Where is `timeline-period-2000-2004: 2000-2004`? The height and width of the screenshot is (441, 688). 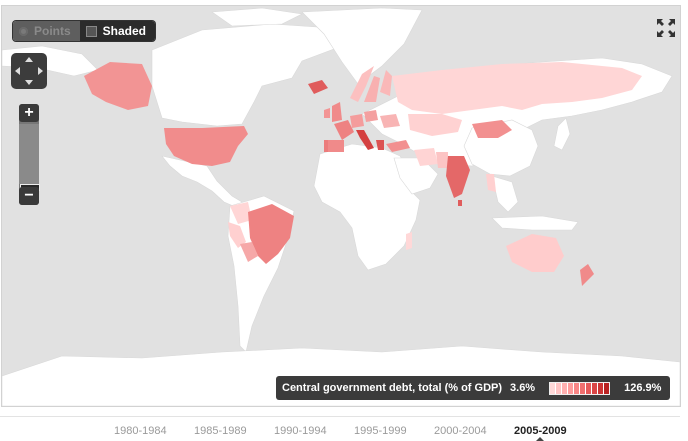 timeline-period-2000-2004: 2000-2004 is located at coordinates (460, 431).